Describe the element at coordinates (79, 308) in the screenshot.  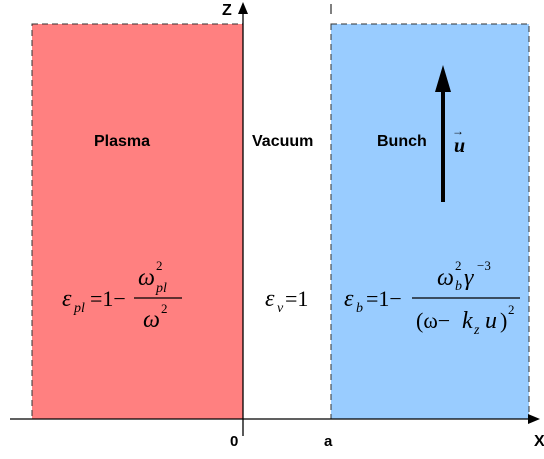
I see `plasma-eps-sub: pl` at that location.